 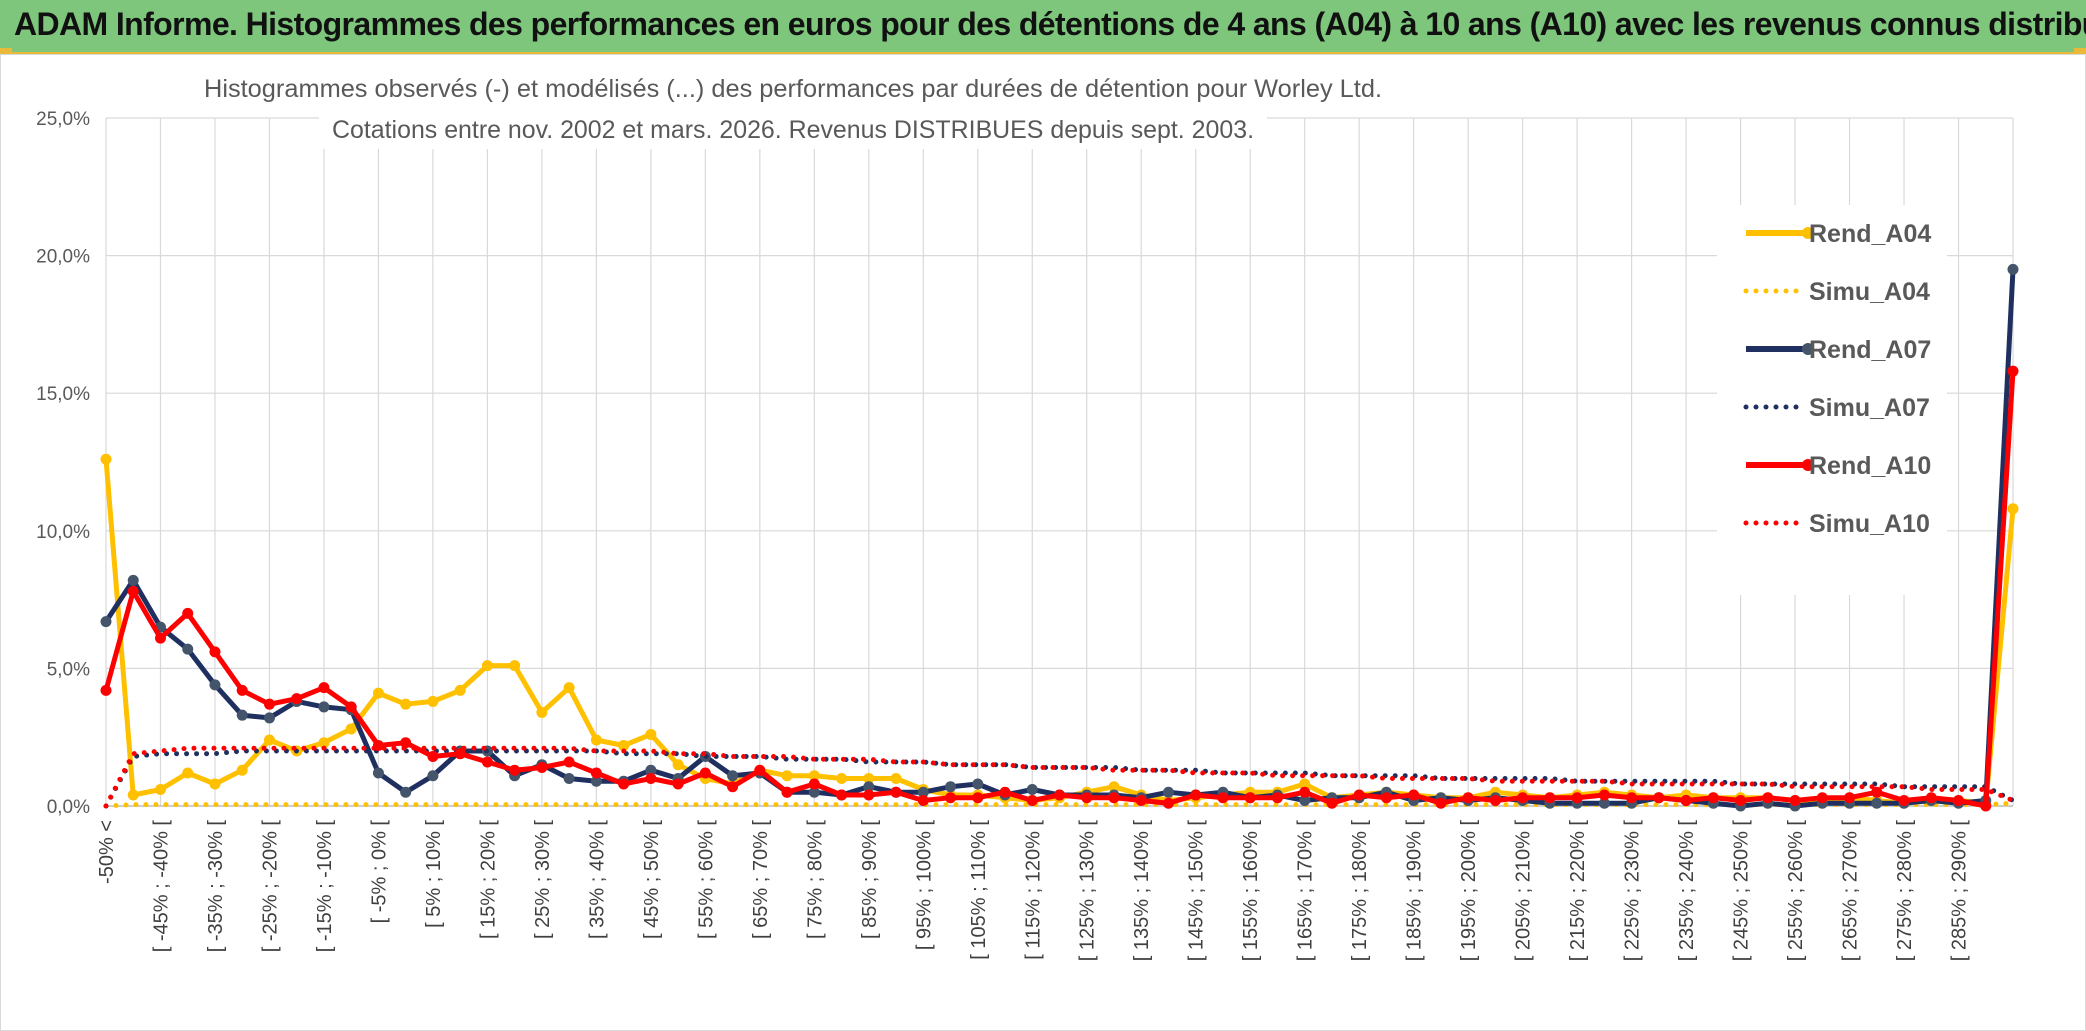 I want to click on series-line-Simu_A10, so click(x=1059, y=777).